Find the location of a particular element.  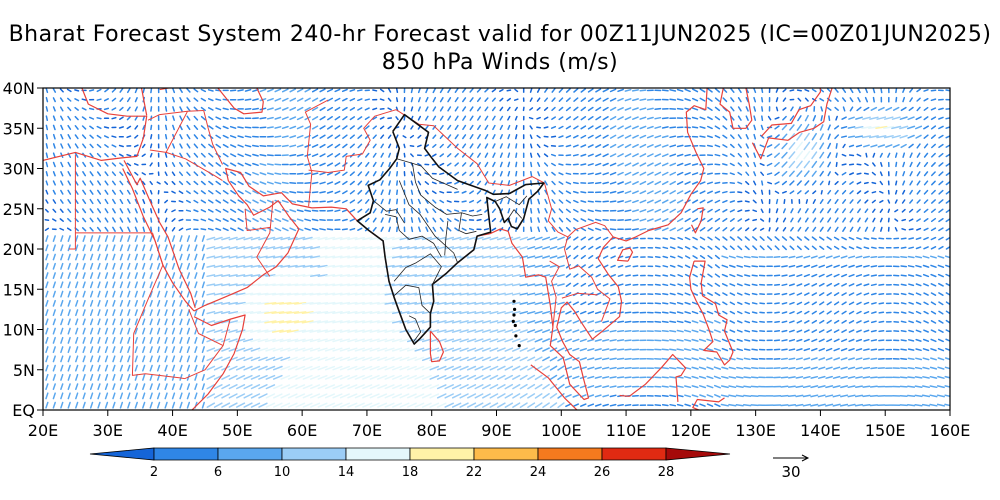

state-border is located at coordinates (515, 214).